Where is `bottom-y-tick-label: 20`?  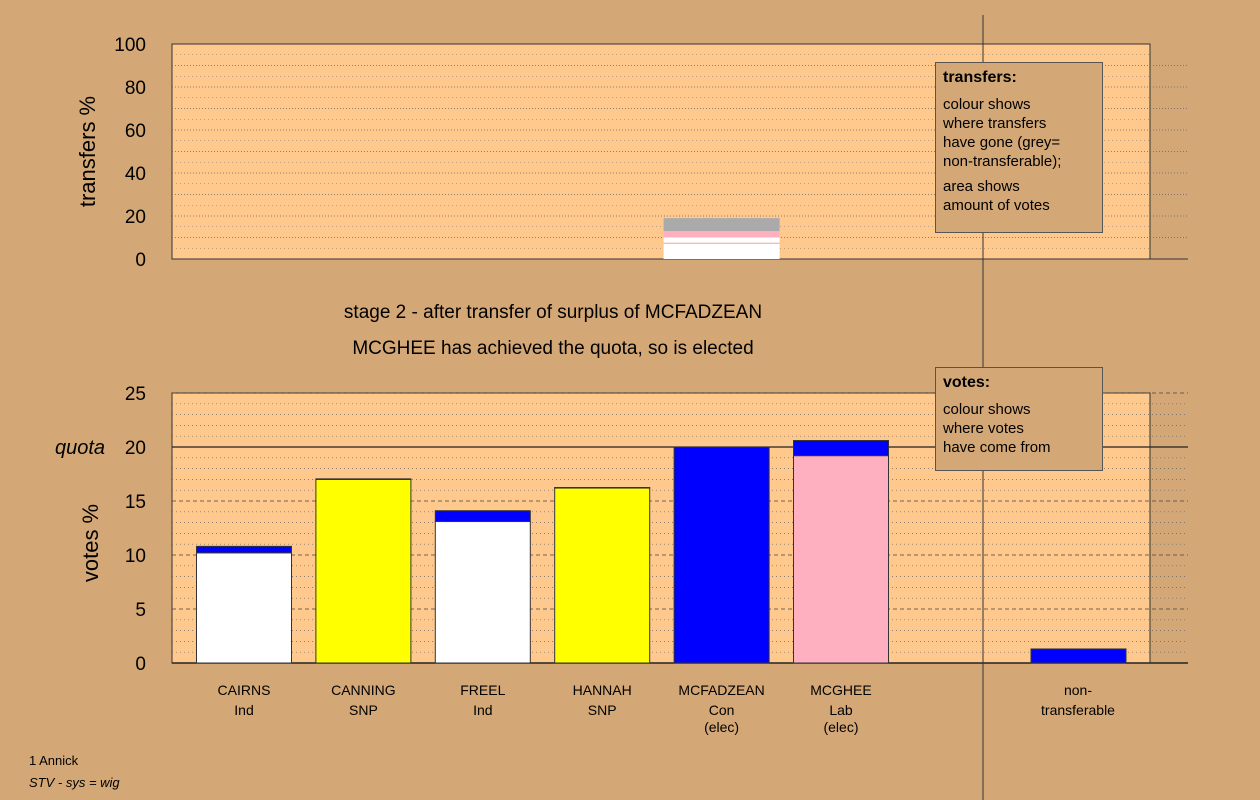
bottom-y-tick-label: 20 is located at coordinates (135, 448).